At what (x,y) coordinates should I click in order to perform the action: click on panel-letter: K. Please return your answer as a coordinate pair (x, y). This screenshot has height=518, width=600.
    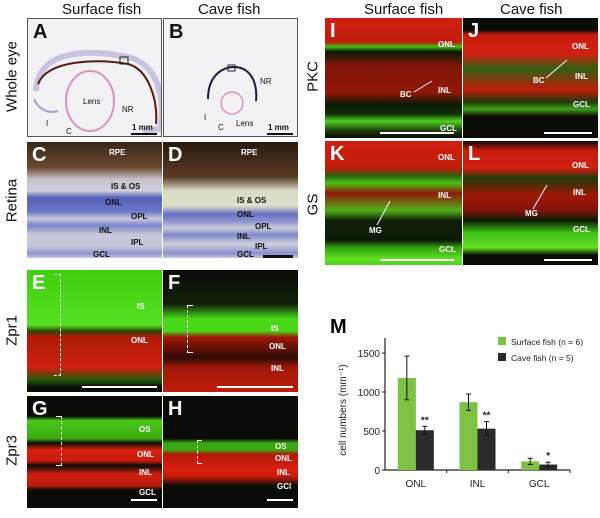
    Looking at the image, I should click on (337, 154).